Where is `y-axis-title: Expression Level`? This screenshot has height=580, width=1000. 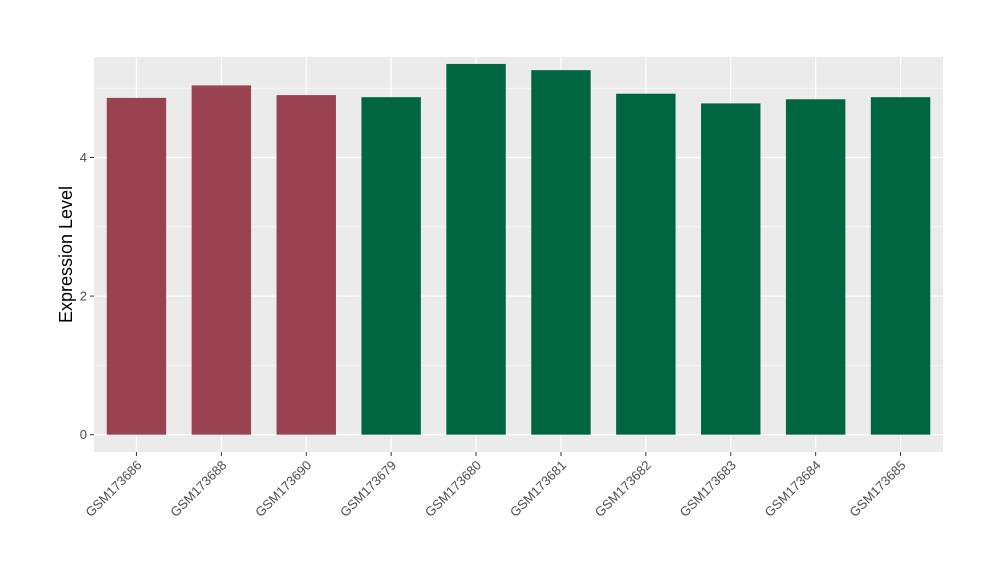
y-axis-title: Expression Level is located at coordinates (66, 254).